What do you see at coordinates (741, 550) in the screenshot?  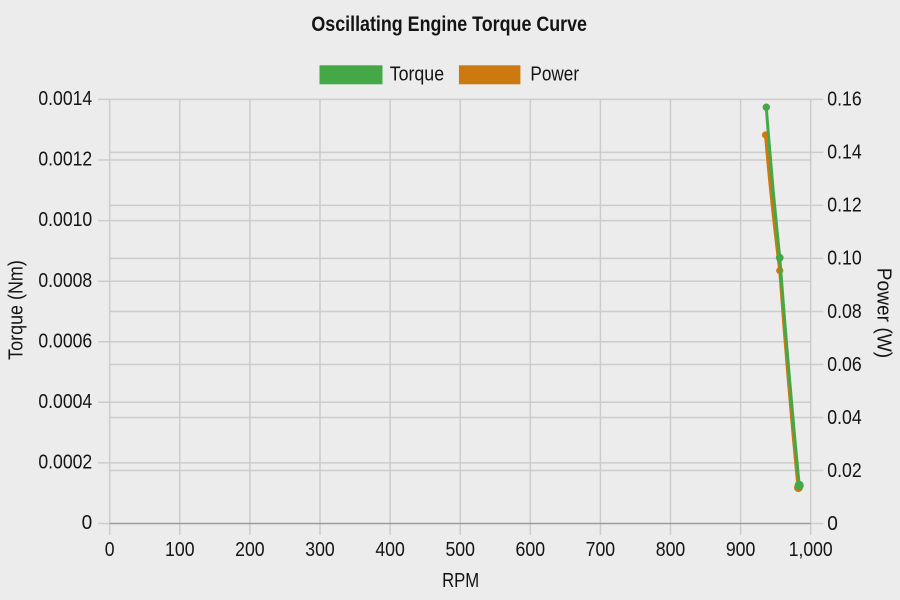 I see `svg-text: 900` at bounding box center [741, 550].